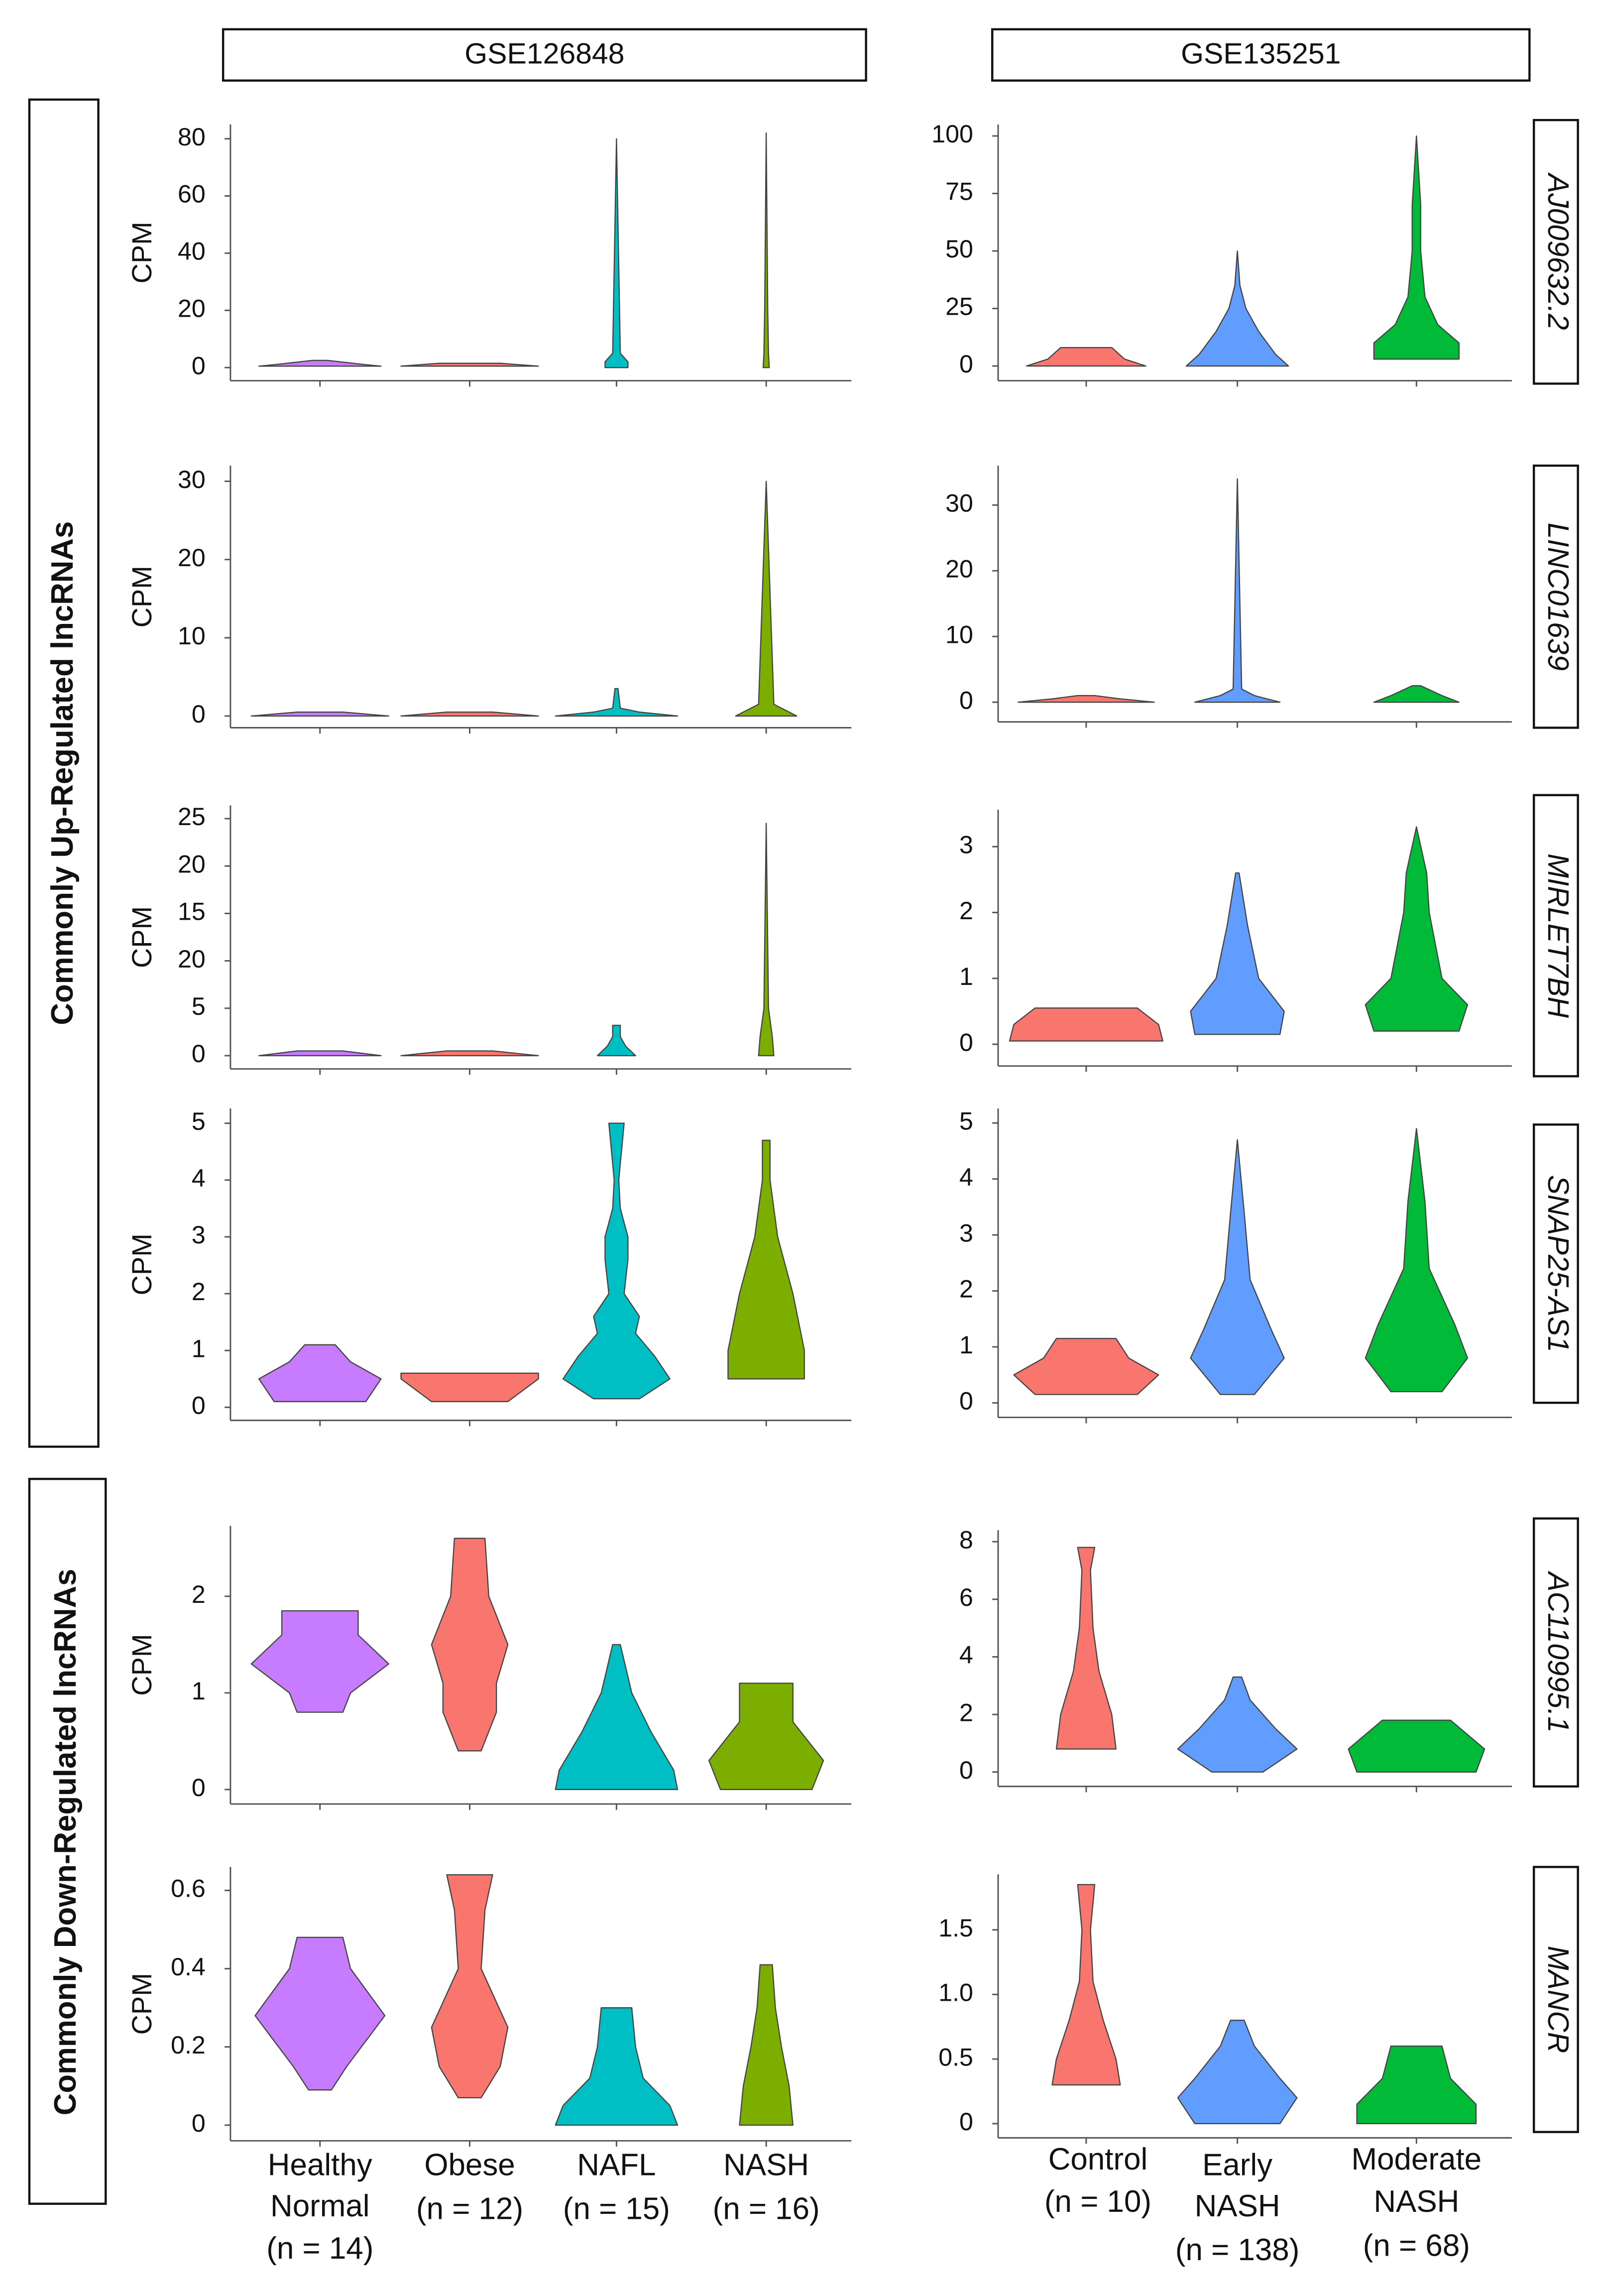 Image resolution: width=1597 pixels, height=2296 pixels. Describe the element at coordinates (320, 2206) in the screenshot. I see `category-label: Normal` at that location.